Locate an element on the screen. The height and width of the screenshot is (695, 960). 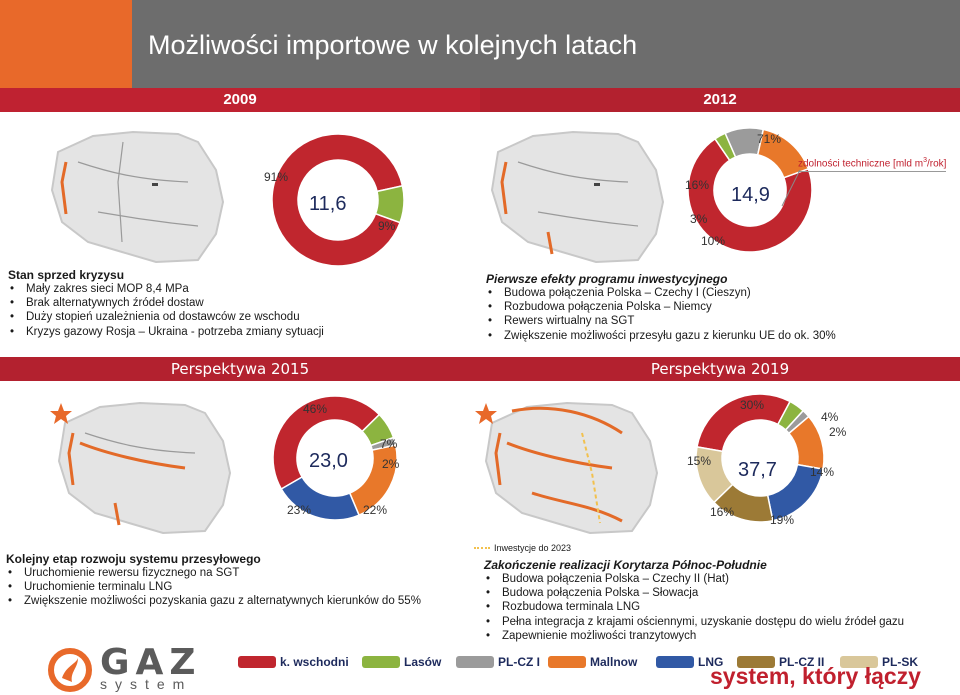
legend-item: k. wschodni is located at coordinates (293, 662).